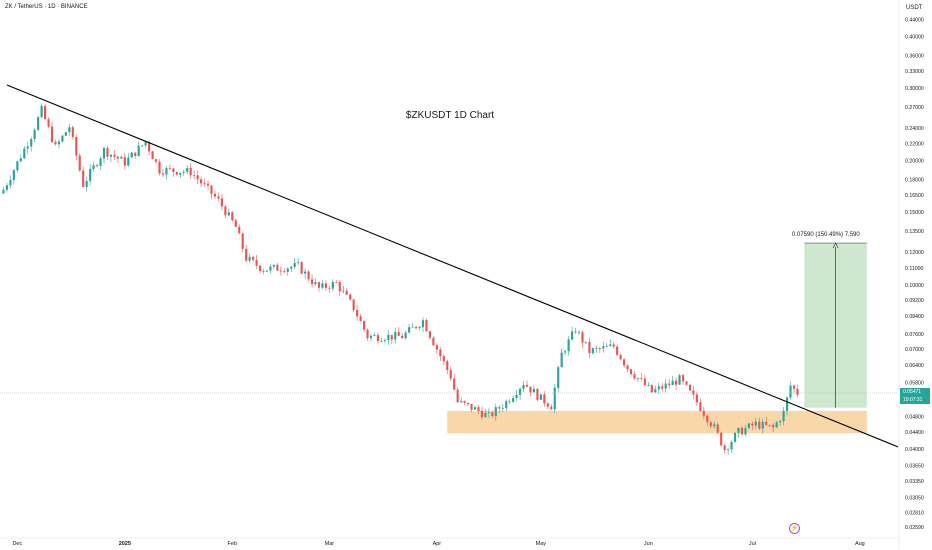 This screenshot has width=932, height=550. Describe the element at coordinates (794, 528) in the screenshot. I see `flash-icon: ⚡` at that location.